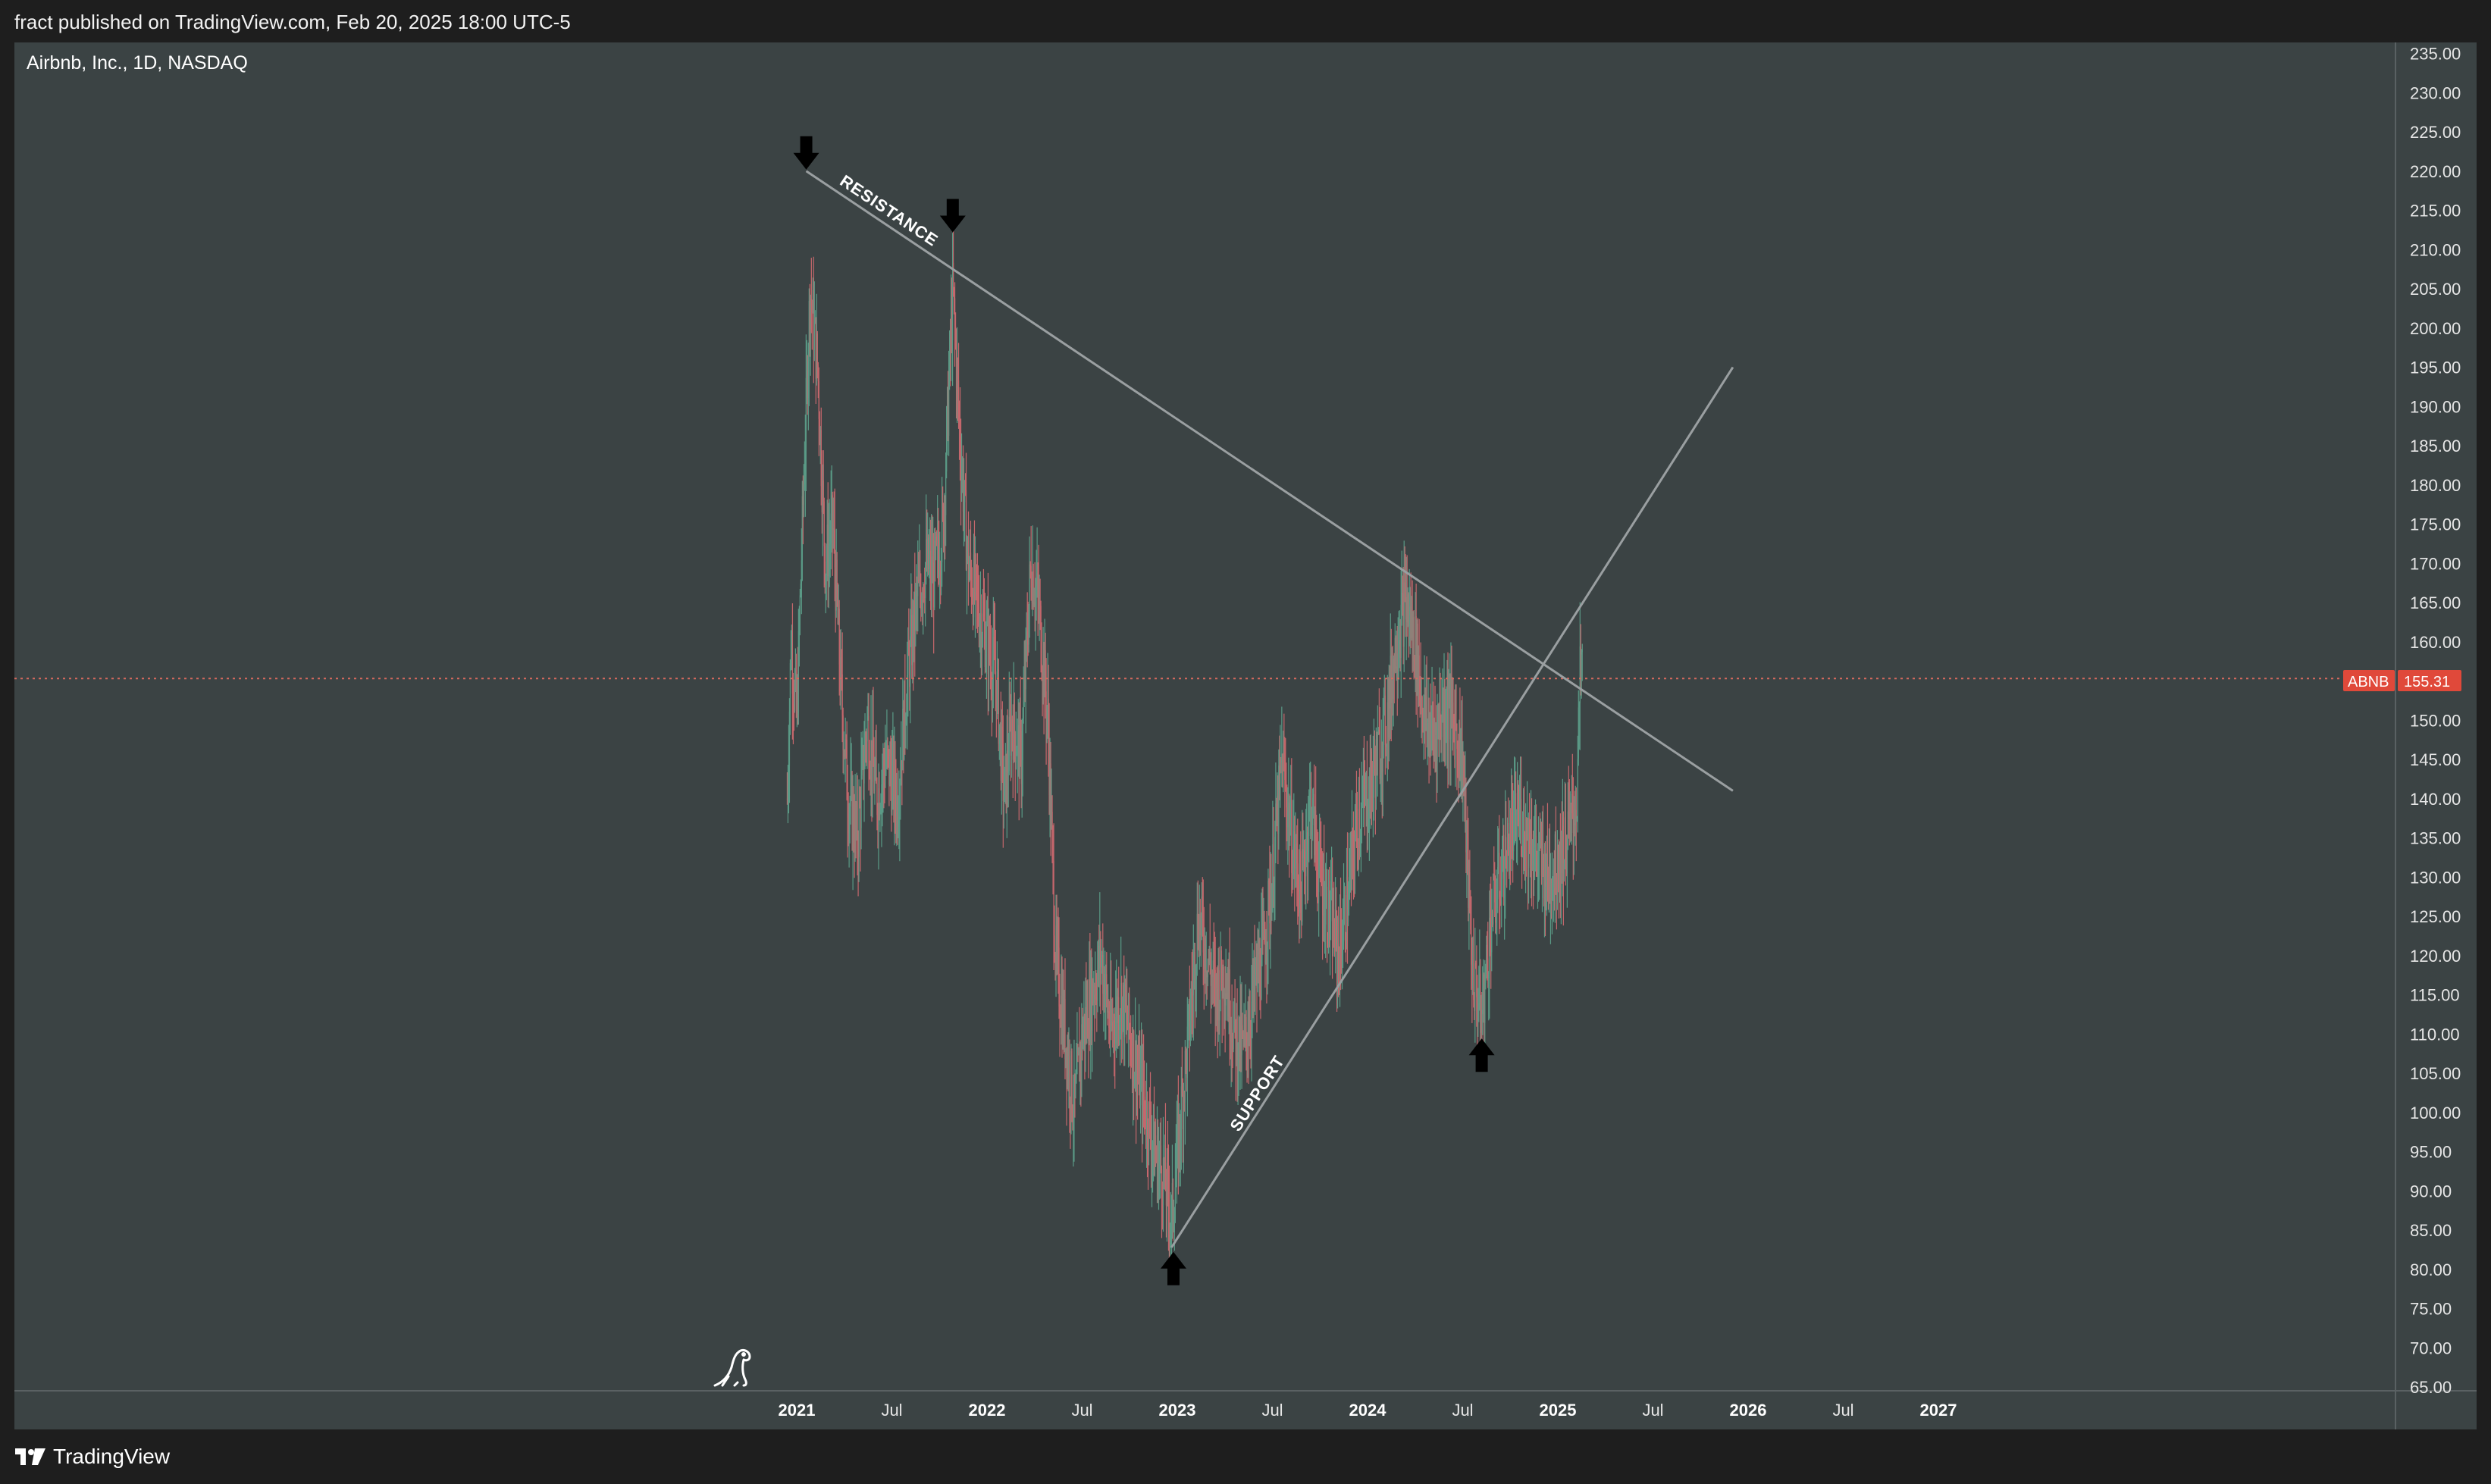 The width and height of the screenshot is (2491, 1484). Describe the element at coordinates (1368, 1411) in the screenshot. I see `x-tick-label: 2024` at that location.